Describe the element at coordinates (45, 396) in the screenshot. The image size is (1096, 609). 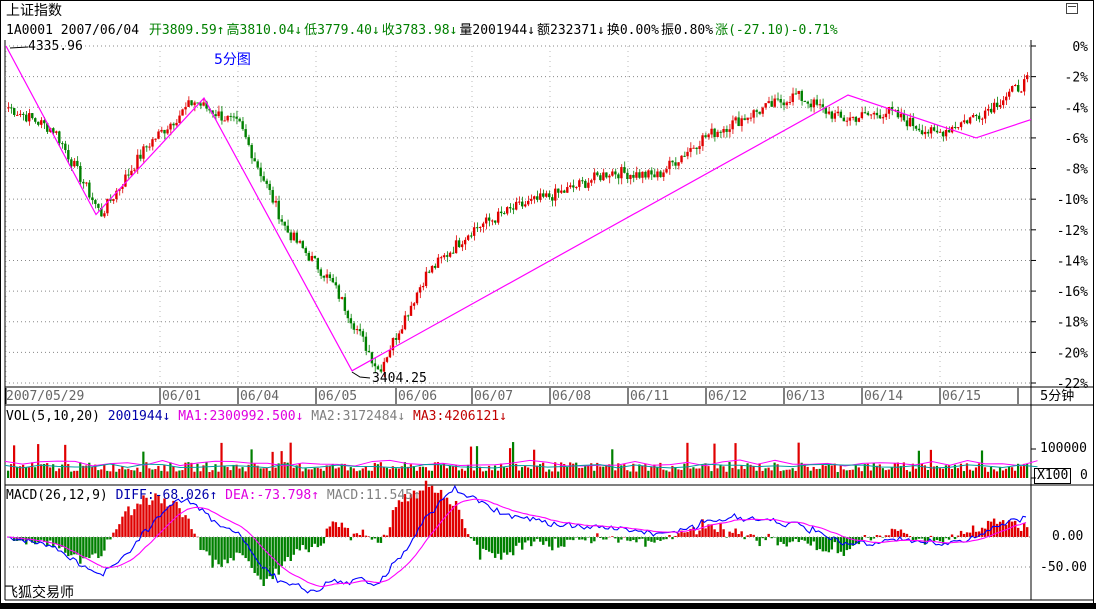
I see `x-axis-label: 2007/05/29` at that location.